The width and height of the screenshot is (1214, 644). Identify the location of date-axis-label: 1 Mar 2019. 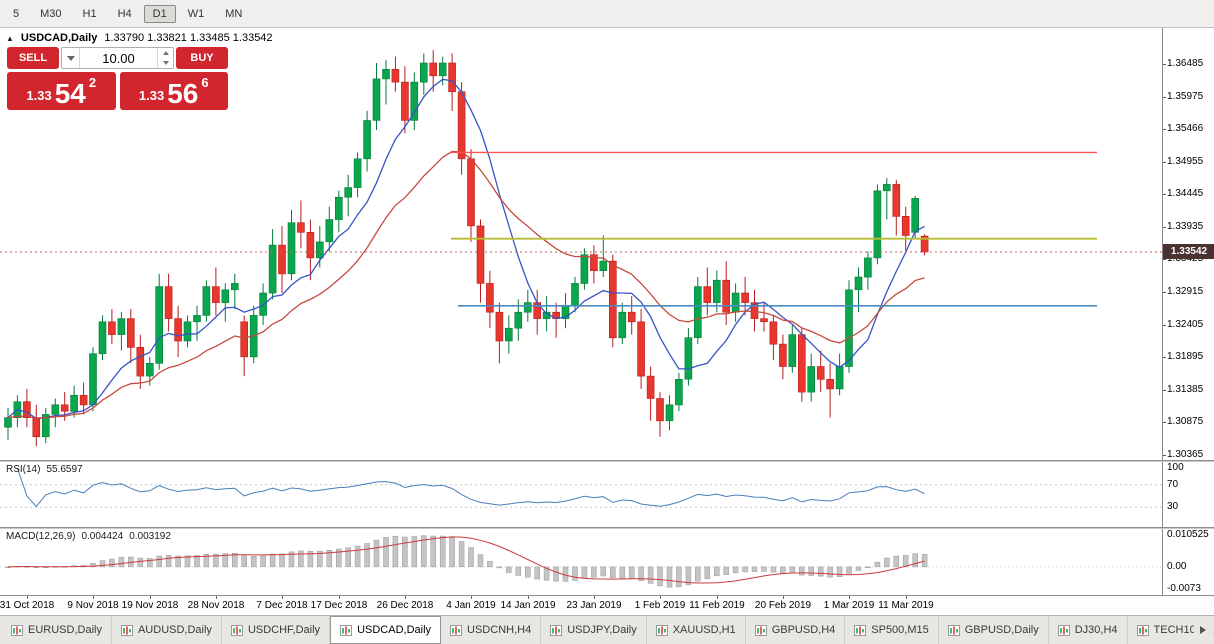
(849, 605).